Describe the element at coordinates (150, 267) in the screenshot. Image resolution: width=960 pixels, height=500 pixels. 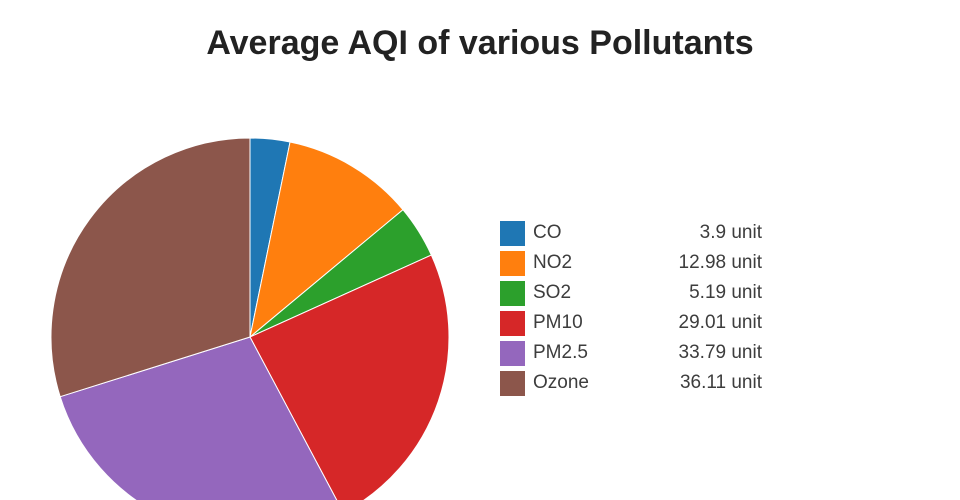
I see `pie-slice-ozone` at that location.